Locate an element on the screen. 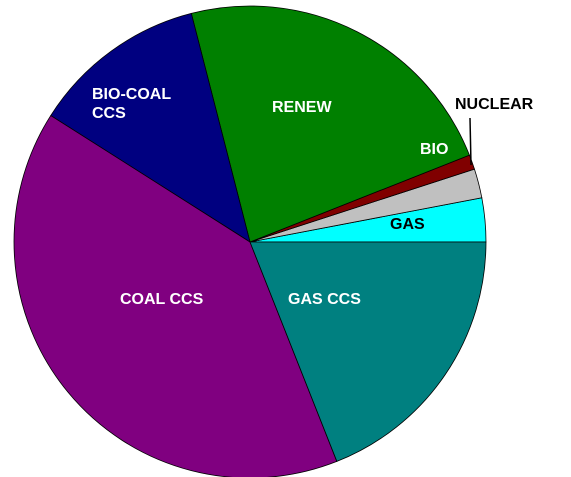  slice-label: NUCLEAR is located at coordinates (494, 104).